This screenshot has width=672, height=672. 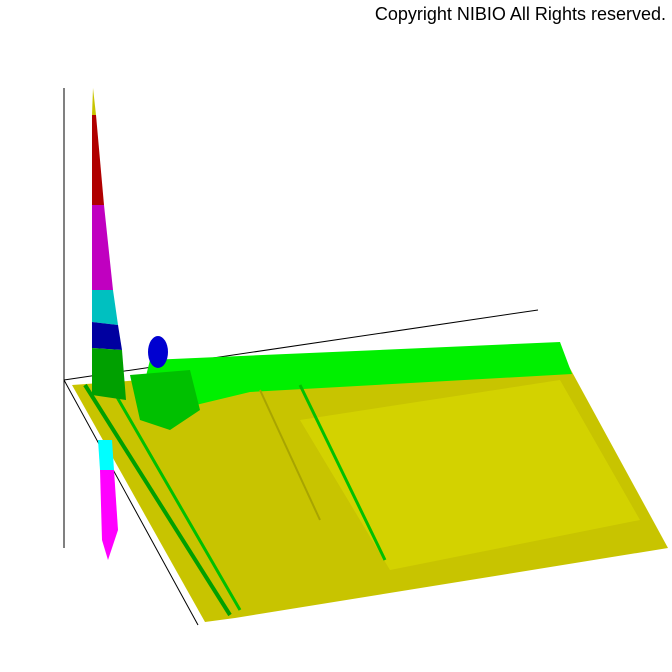 I want to click on ridge-front, so click(x=165, y=400).